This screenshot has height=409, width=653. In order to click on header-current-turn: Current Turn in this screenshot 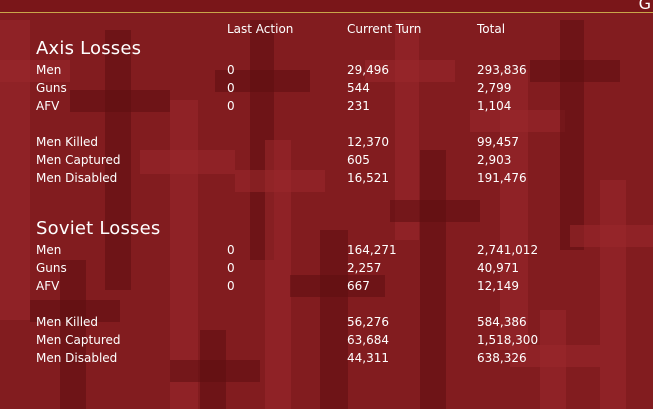, I will do `click(384, 29)`.